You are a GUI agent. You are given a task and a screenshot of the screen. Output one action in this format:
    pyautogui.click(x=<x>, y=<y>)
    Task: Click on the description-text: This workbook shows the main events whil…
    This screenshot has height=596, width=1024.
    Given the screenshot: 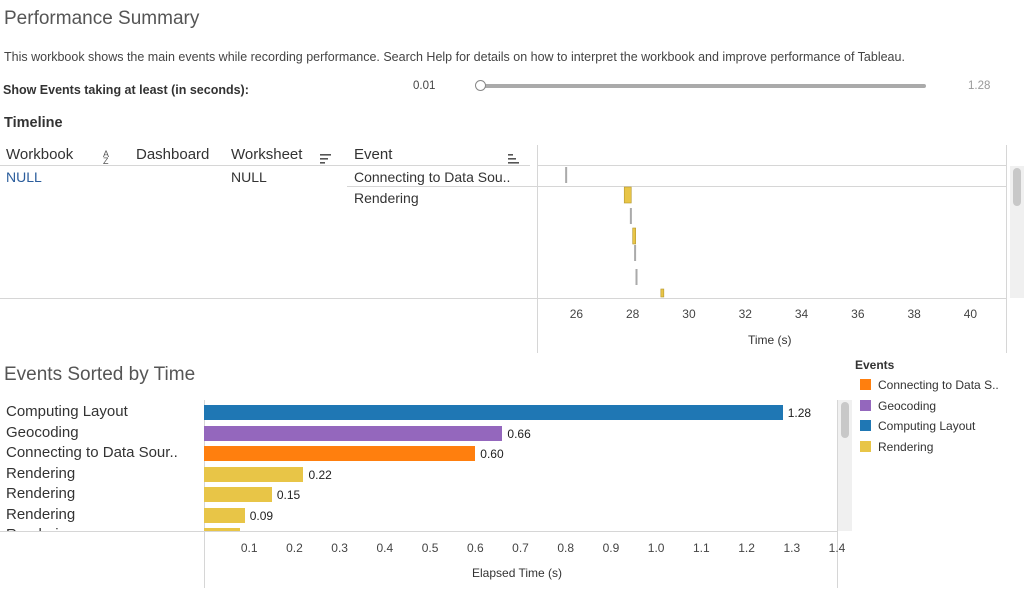 What is the action you would take?
    pyautogui.click(x=454, y=57)
    